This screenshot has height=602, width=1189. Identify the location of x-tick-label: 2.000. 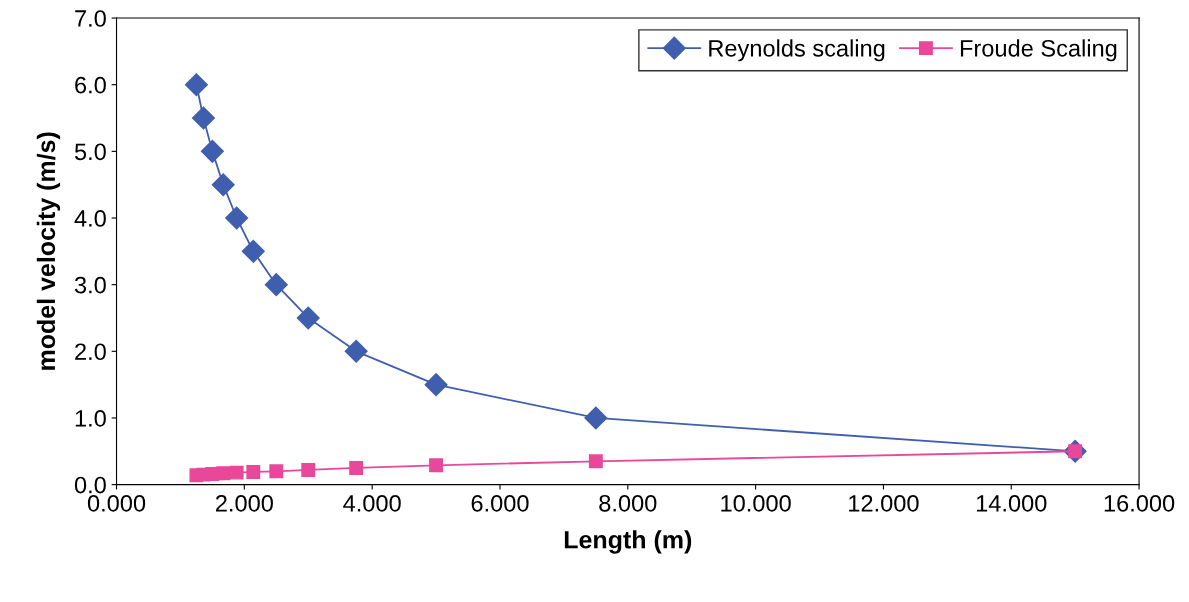
(244, 503).